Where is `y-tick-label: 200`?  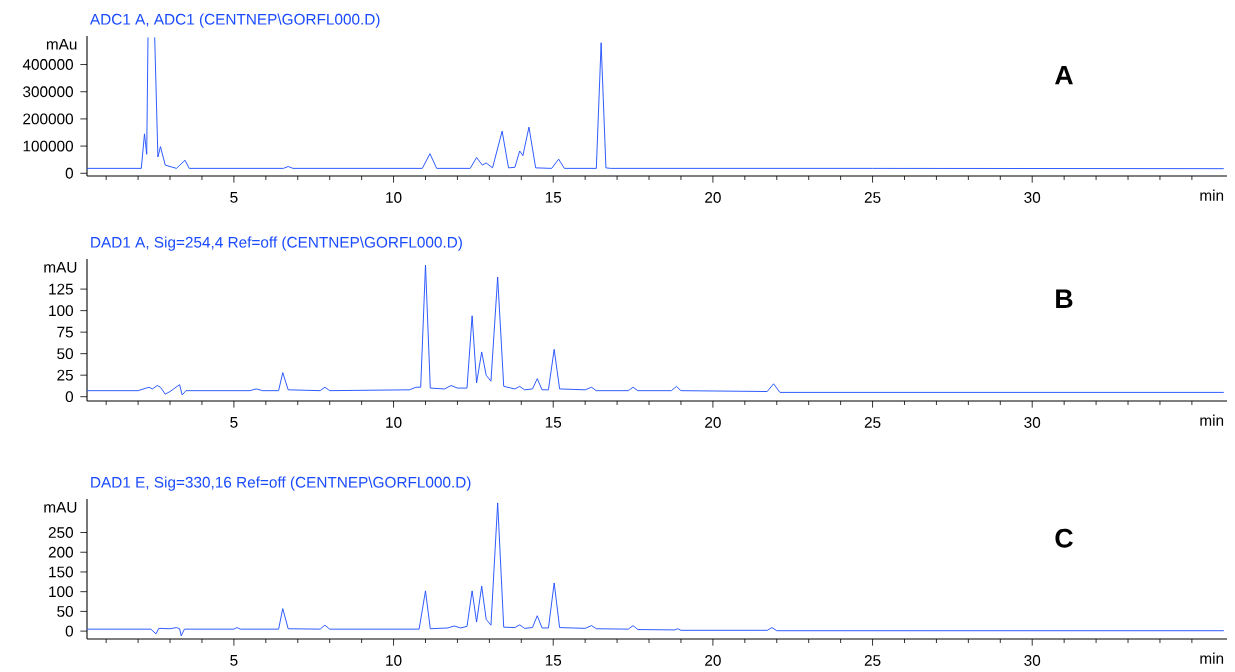
y-tick-label: 200 is located at coordinates (61, 552).